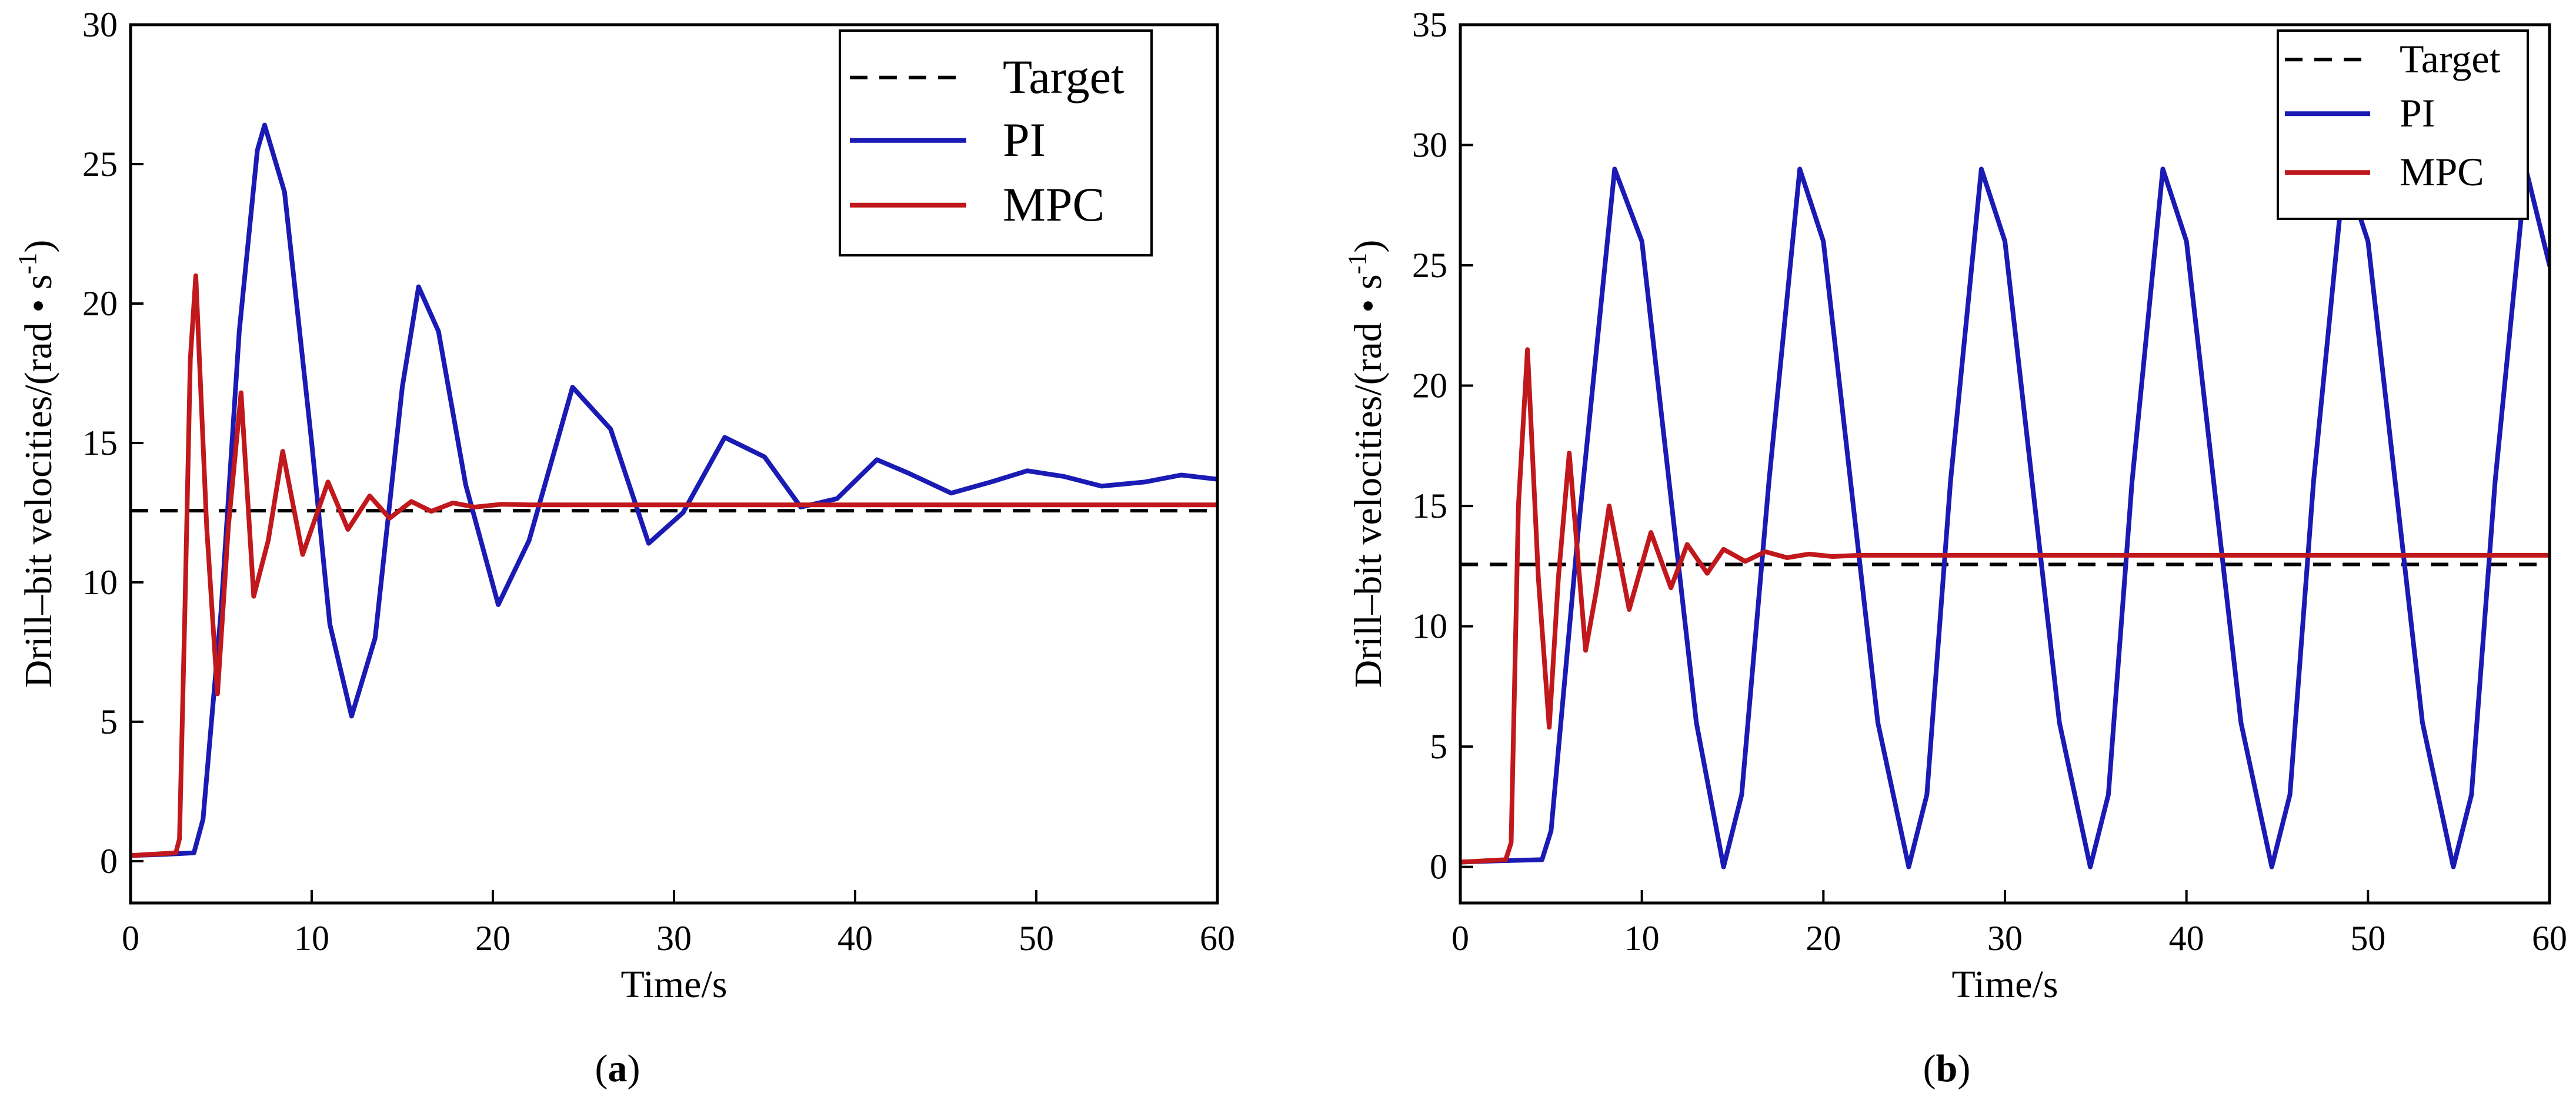 The height and width of the screenshot is (1103, 2576). What do you see at coordinates (1947, 1068) in the screenshot?
I see `panel-caption: (b)` at bounding box center [1947, 1068].